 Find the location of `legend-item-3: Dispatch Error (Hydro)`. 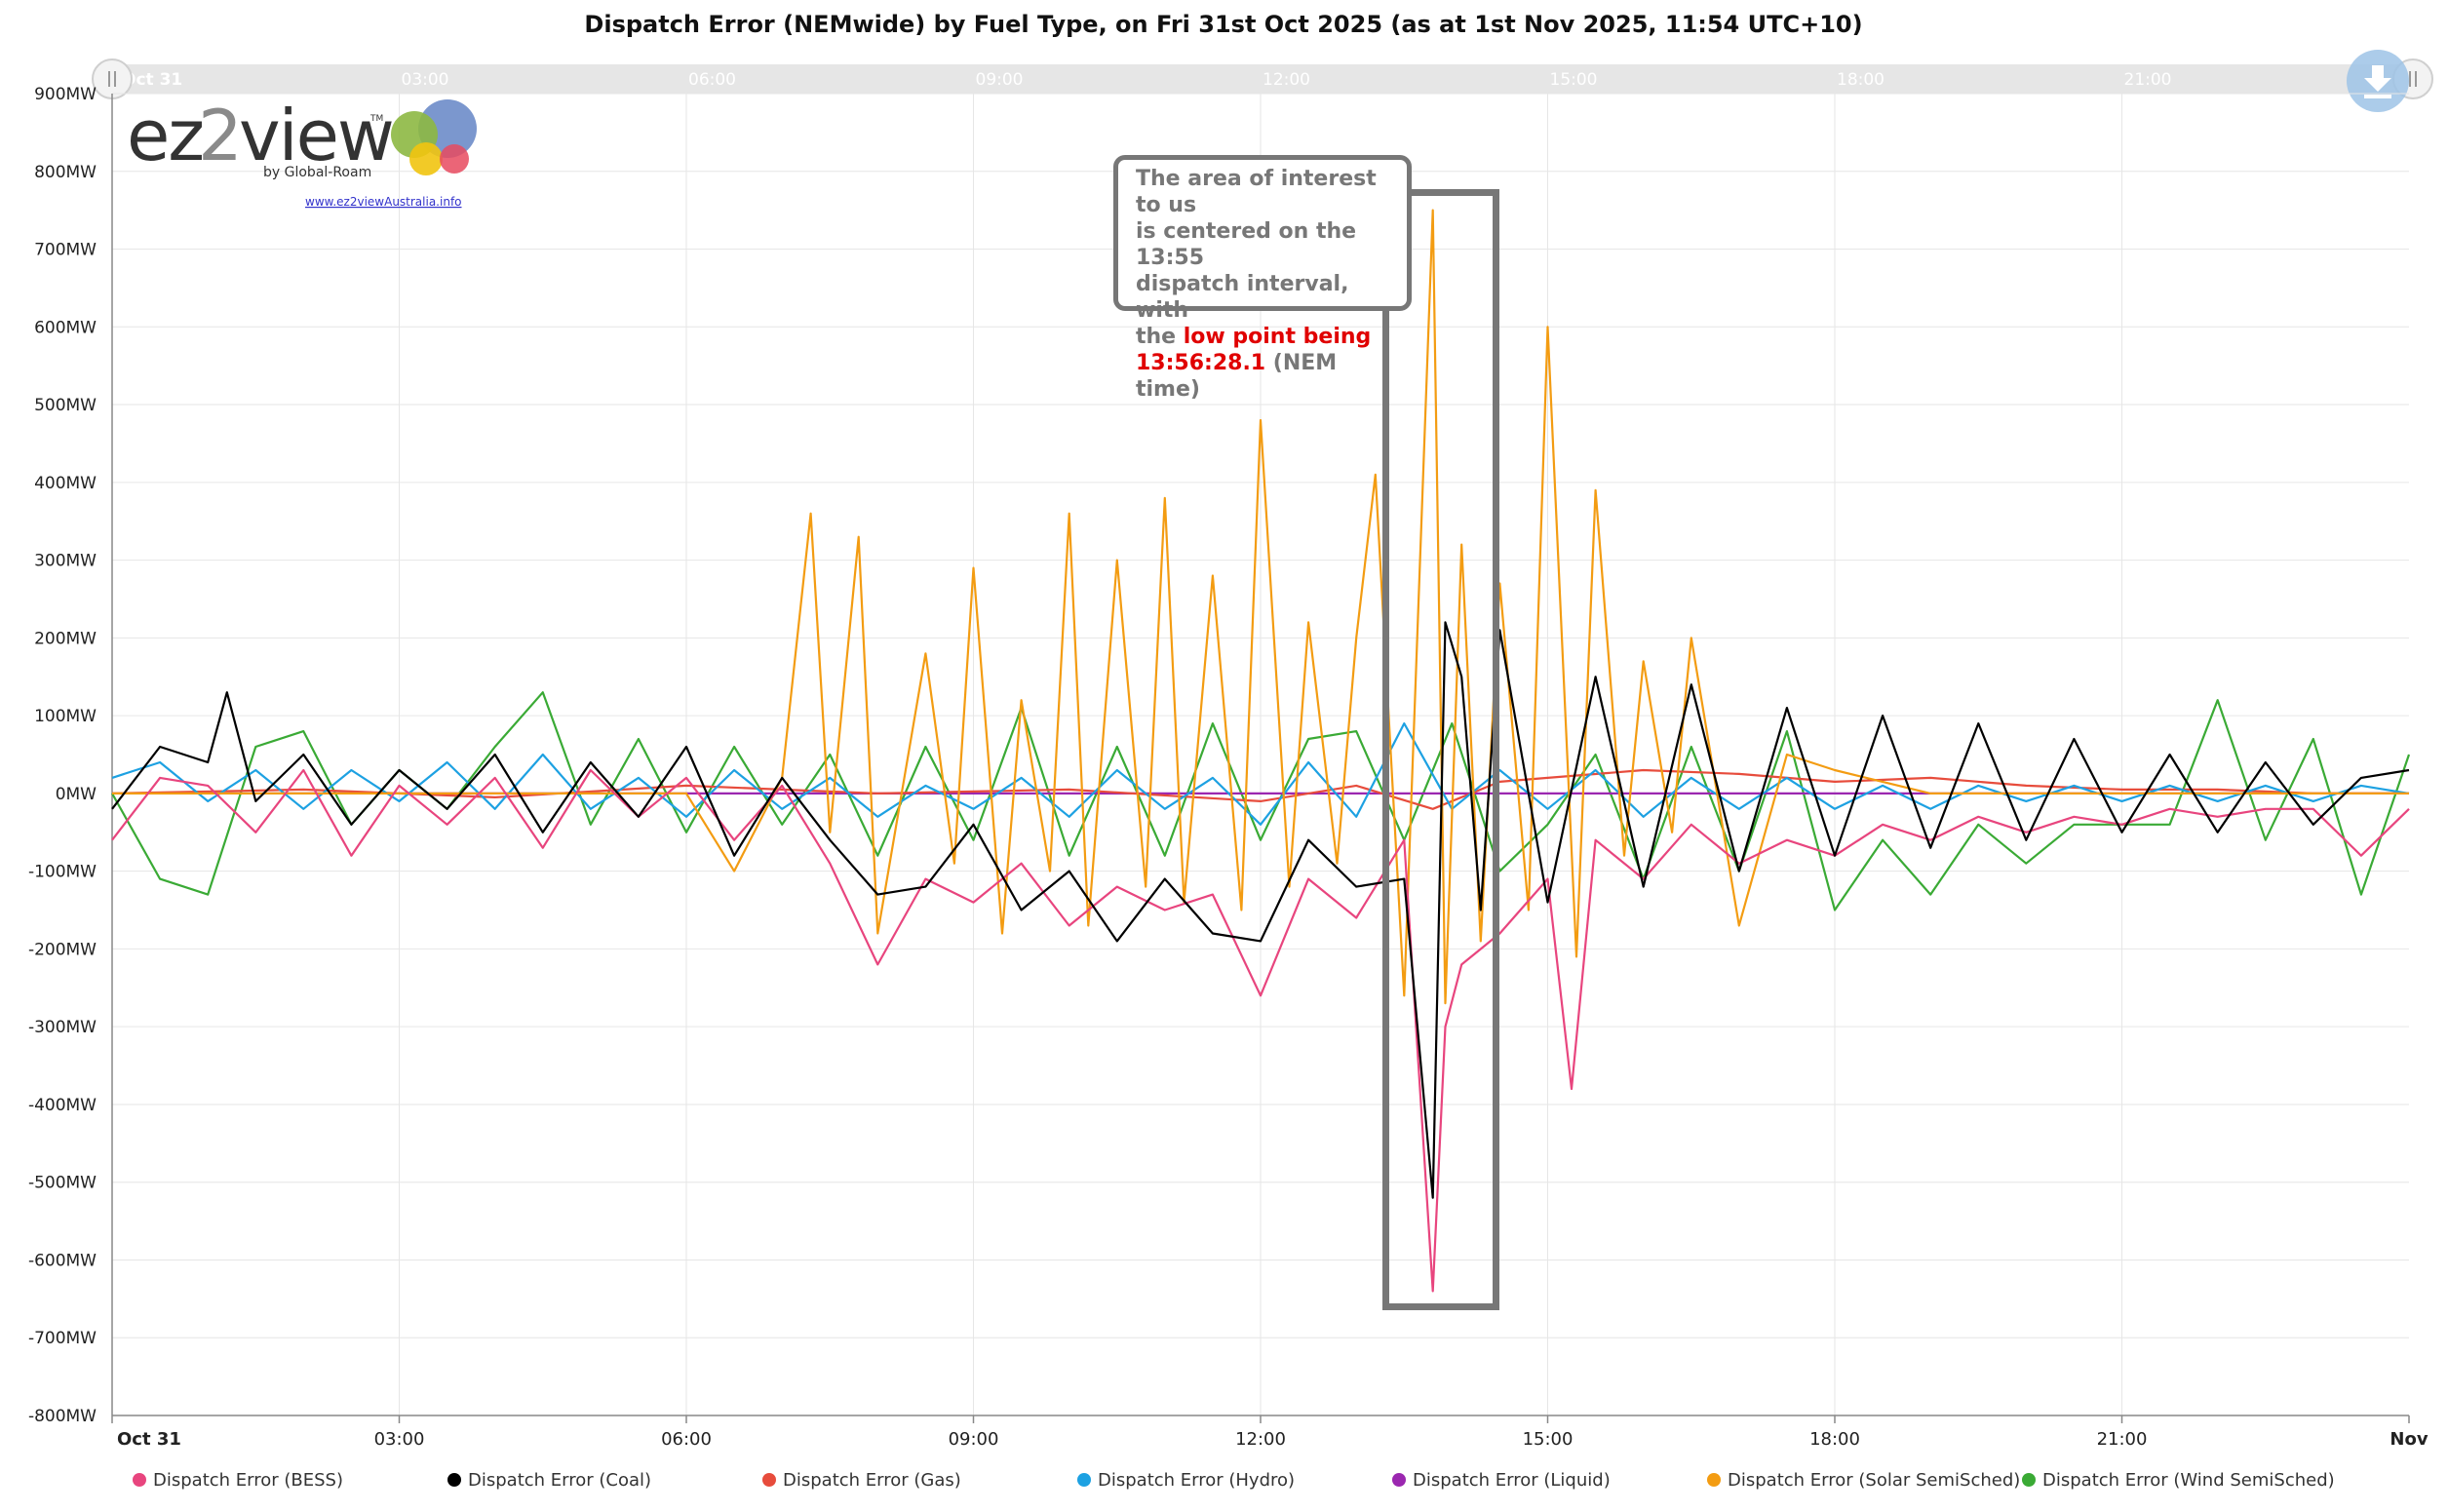

legend-item-3: Dispatch Error (Hydro) is located at coordinates (1186, 1480).